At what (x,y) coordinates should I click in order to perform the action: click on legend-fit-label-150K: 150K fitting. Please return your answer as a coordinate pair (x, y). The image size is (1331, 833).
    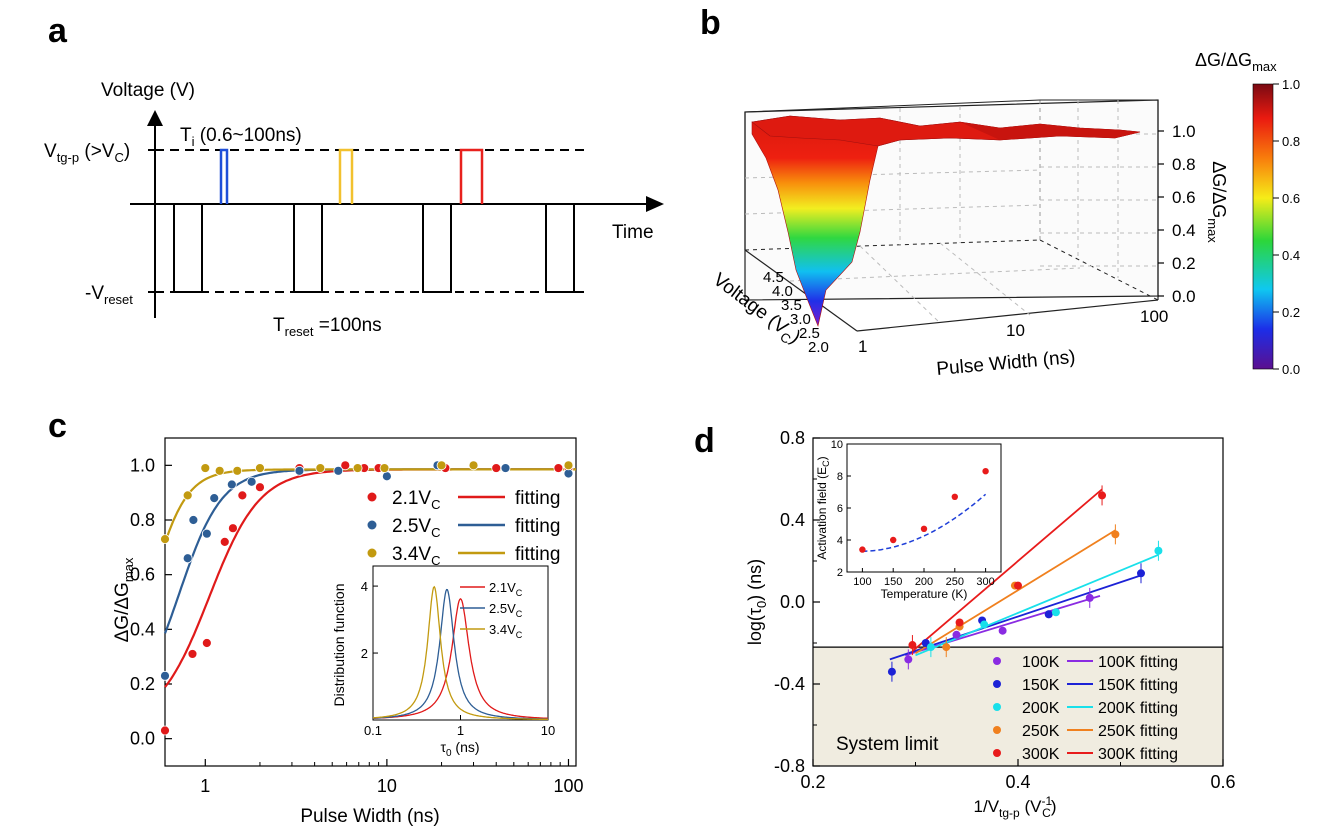
    Looking at the image, I should click on (1138, 685).